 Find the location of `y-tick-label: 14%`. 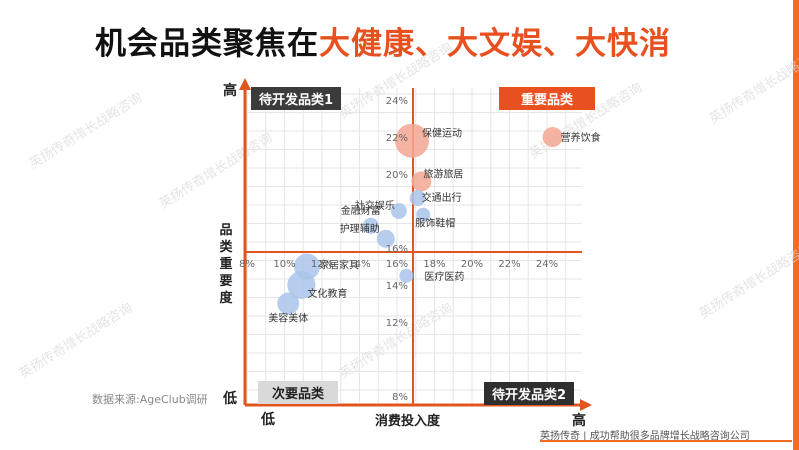

y-tick-label: 14% is located at coordinates (397, 286).